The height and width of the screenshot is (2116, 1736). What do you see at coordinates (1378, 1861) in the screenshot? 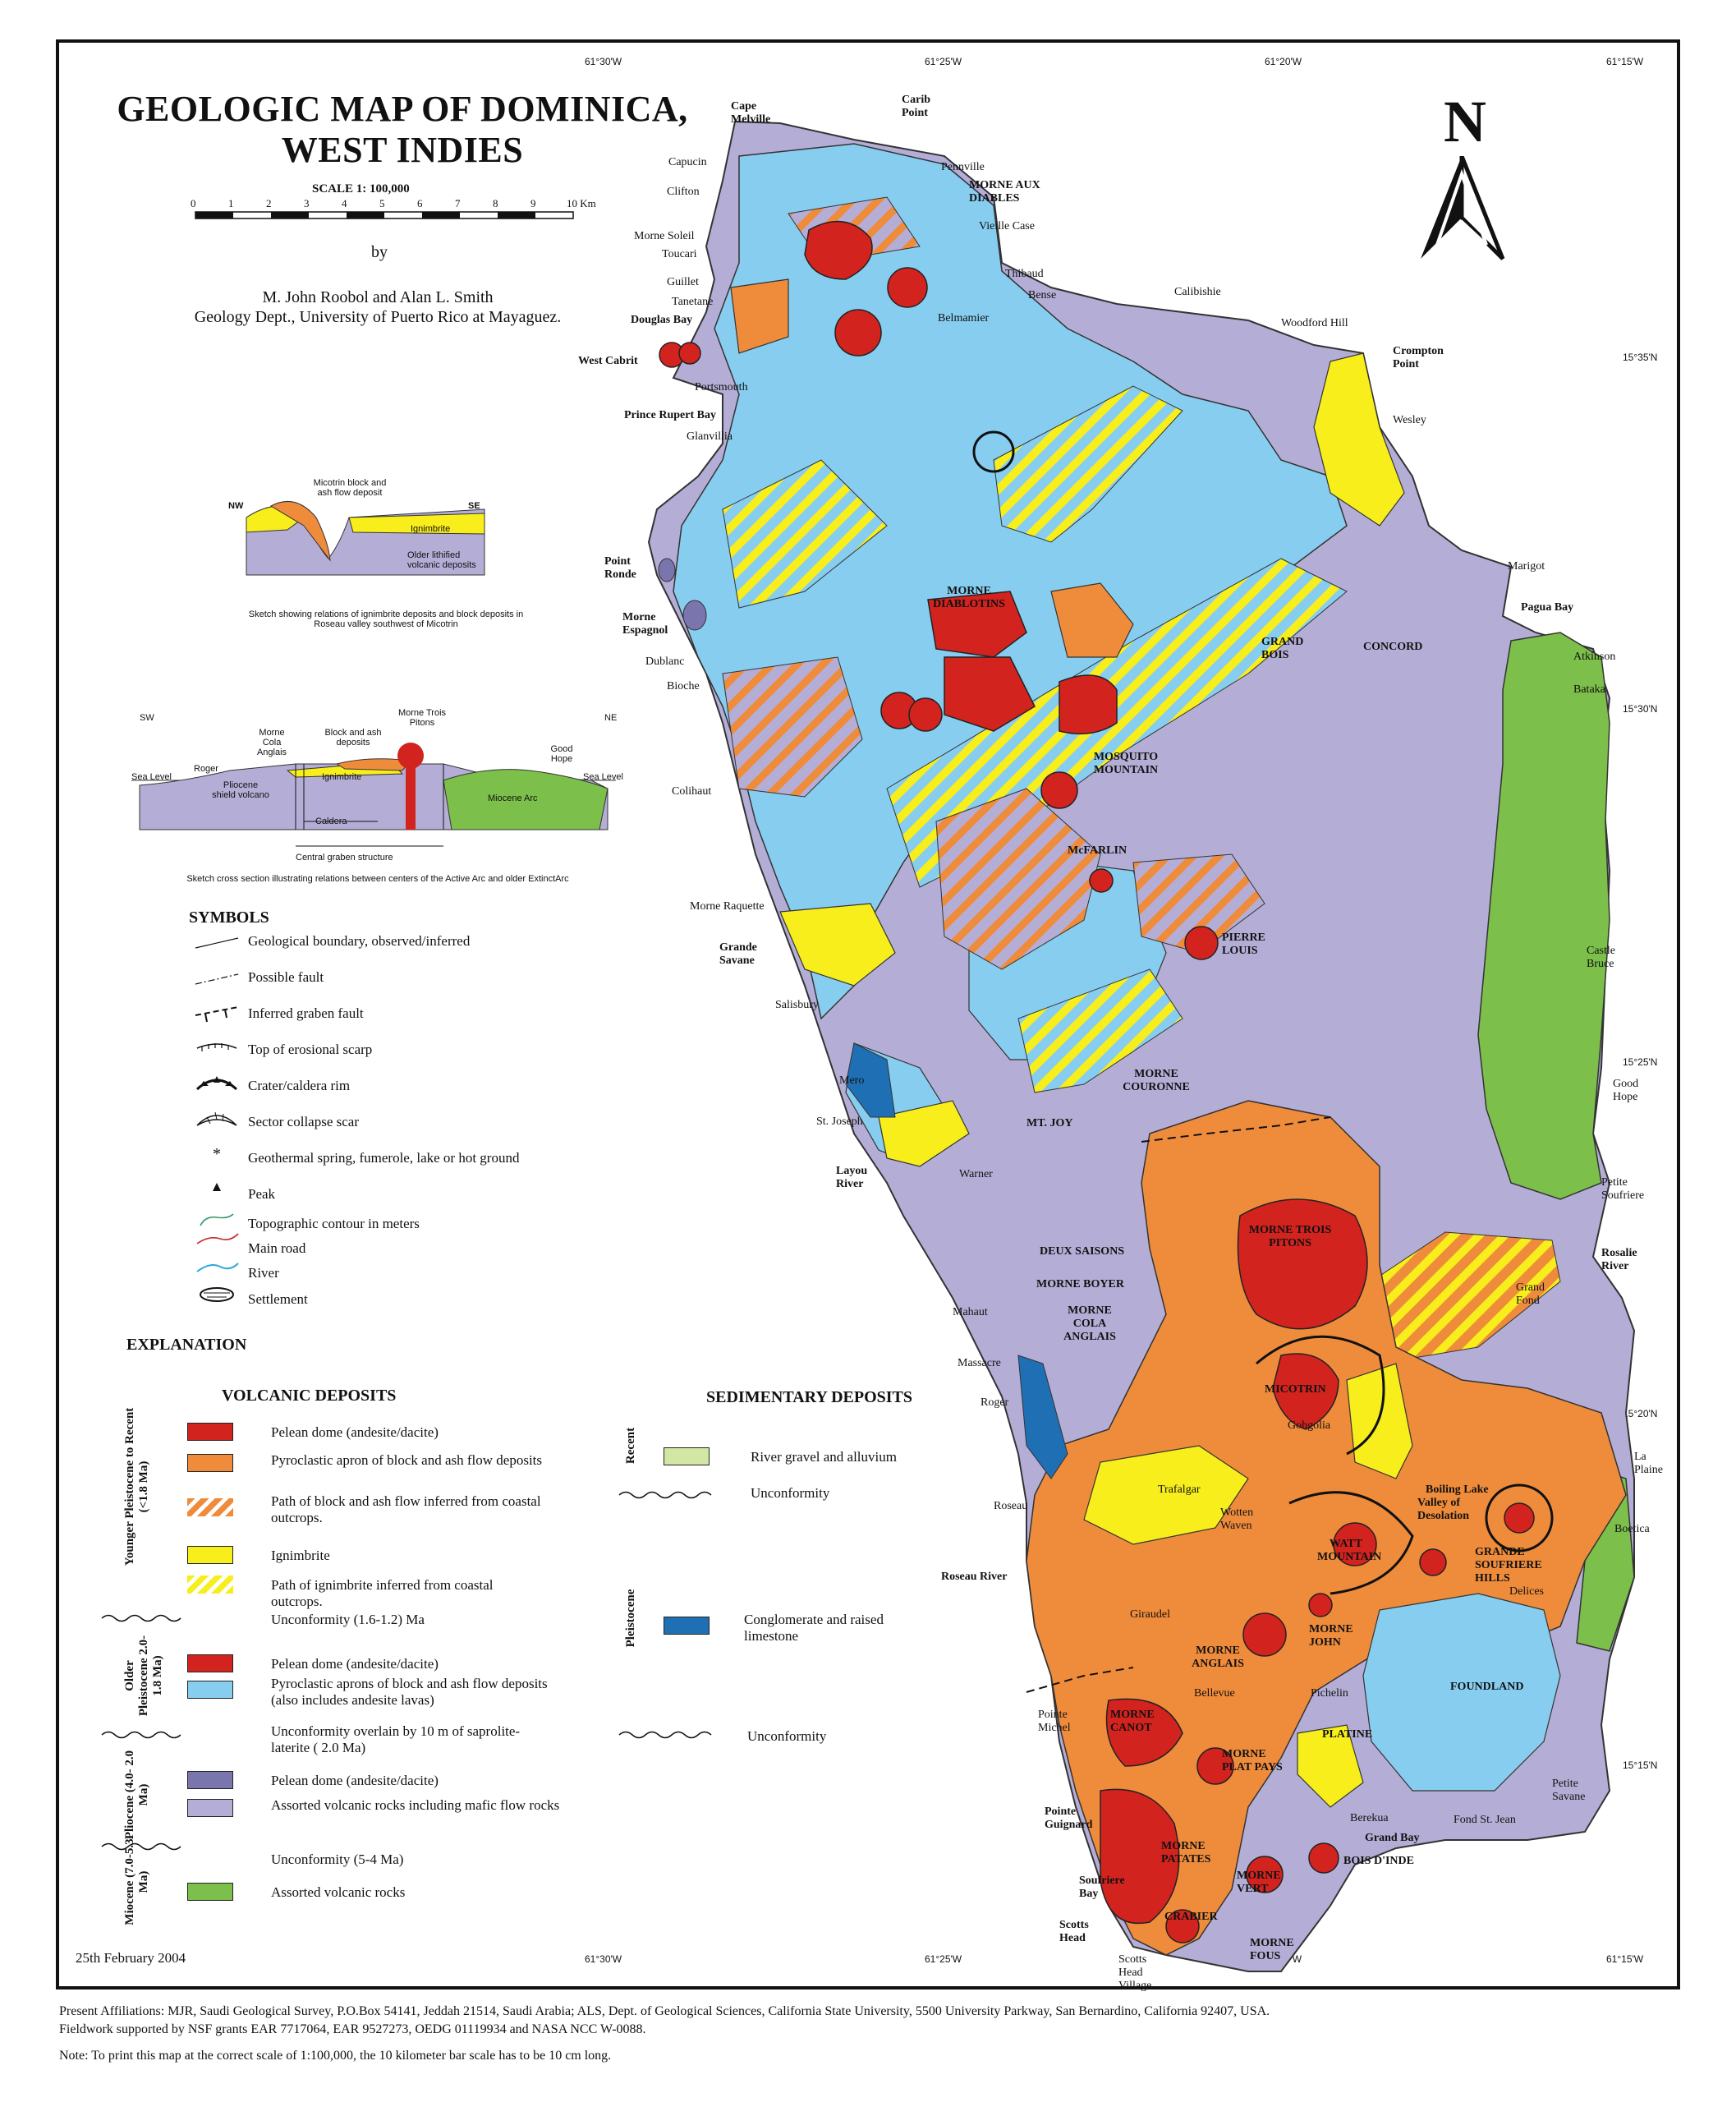
I see `place-label: BOIS D'INDE` at bounding box center [1378, 1861].